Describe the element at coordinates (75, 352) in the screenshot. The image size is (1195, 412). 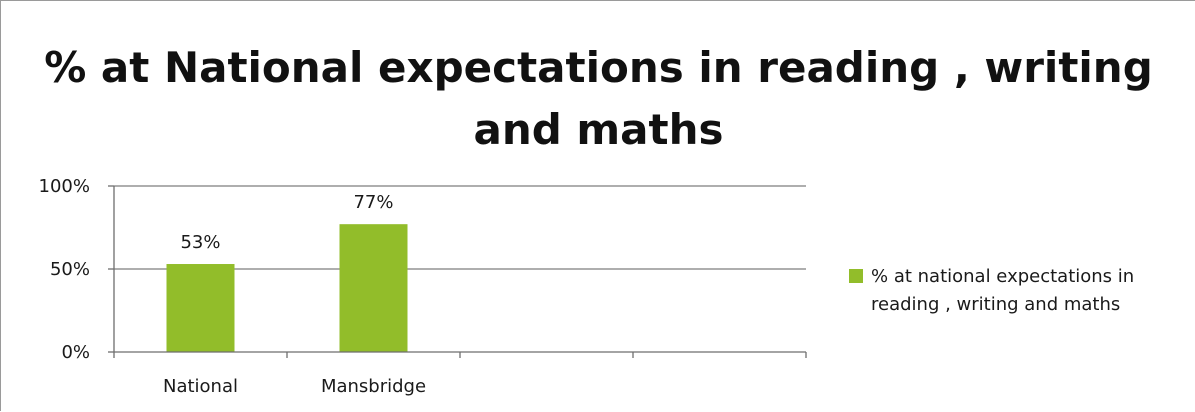
I see `y-tick-label: 0%` at that location.